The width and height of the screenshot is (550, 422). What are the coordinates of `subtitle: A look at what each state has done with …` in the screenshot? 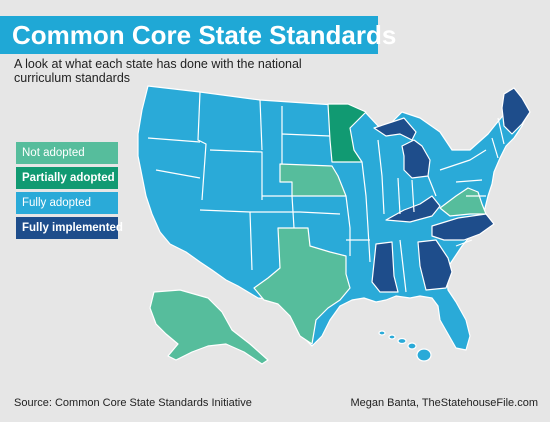 It's located at (158, 71).